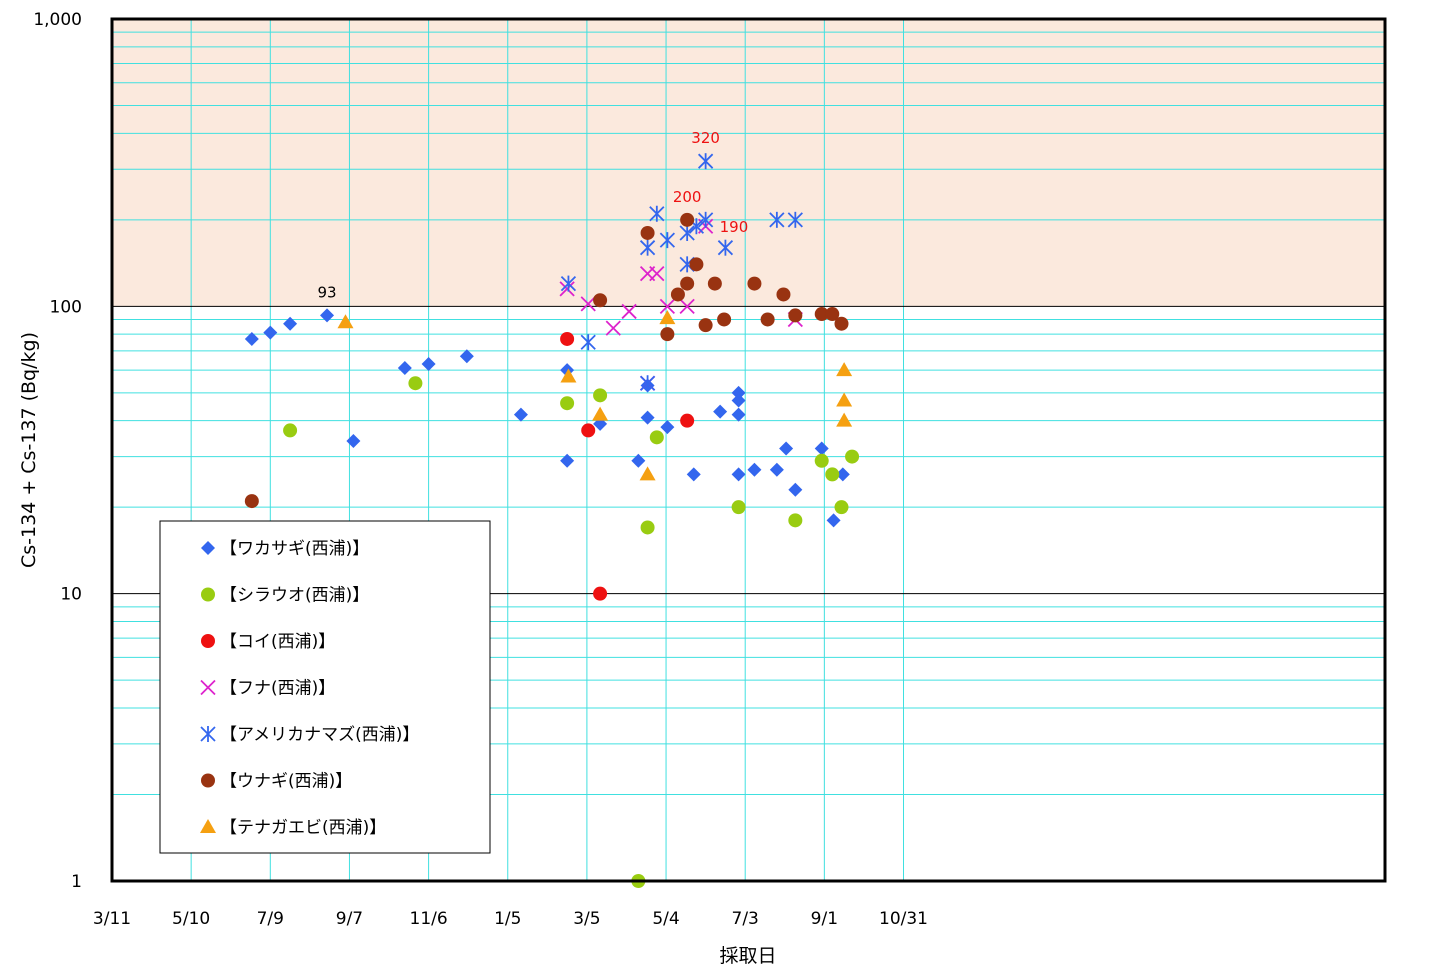 This screenshot has height=974, width=1438. What do you see at coordinates (285, 549) in the screenshot?
I see `legend-item: 【ワカサギ(西浦)】` at bounding box center [285, 549].